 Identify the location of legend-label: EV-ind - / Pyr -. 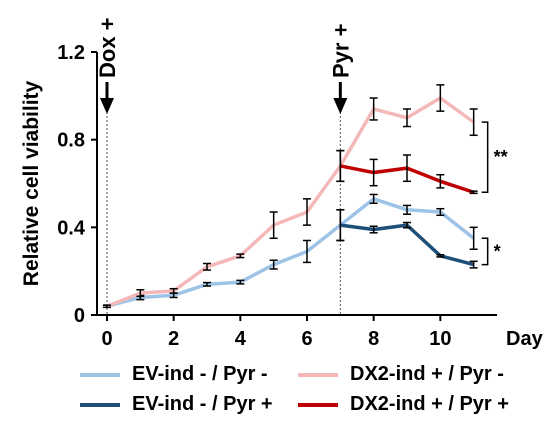
(200, 374).